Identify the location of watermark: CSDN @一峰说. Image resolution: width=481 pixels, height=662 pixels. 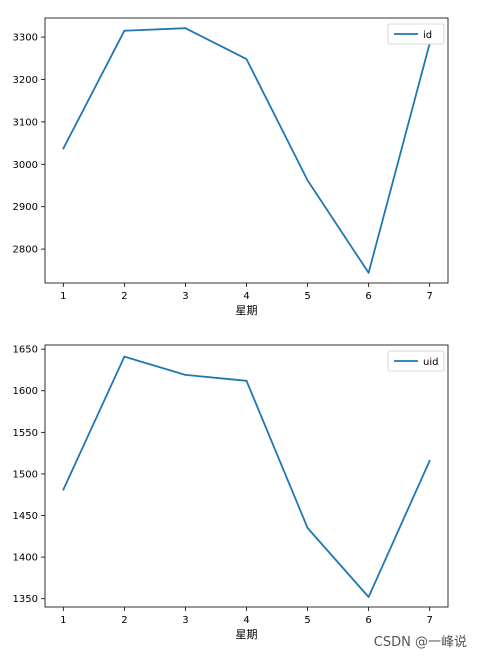
(420, 642).